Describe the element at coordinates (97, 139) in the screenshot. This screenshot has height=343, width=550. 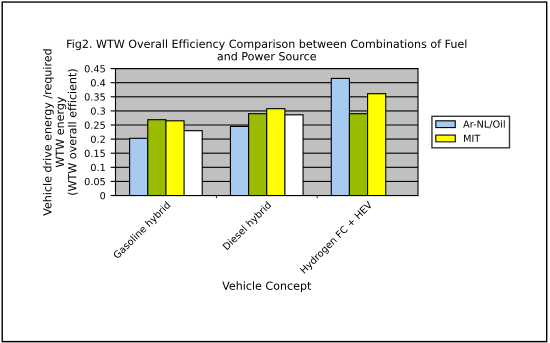
I see `y-tick-label: 0.2` at that location.